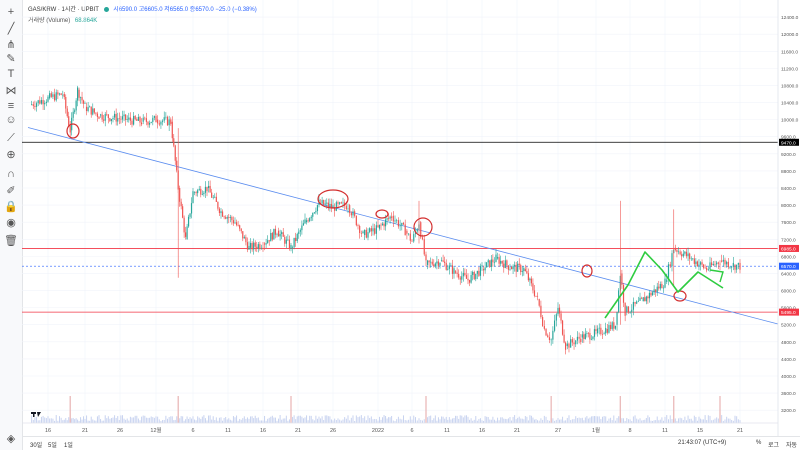  I want to click on green-arrow-annotation, so click(716, 276).